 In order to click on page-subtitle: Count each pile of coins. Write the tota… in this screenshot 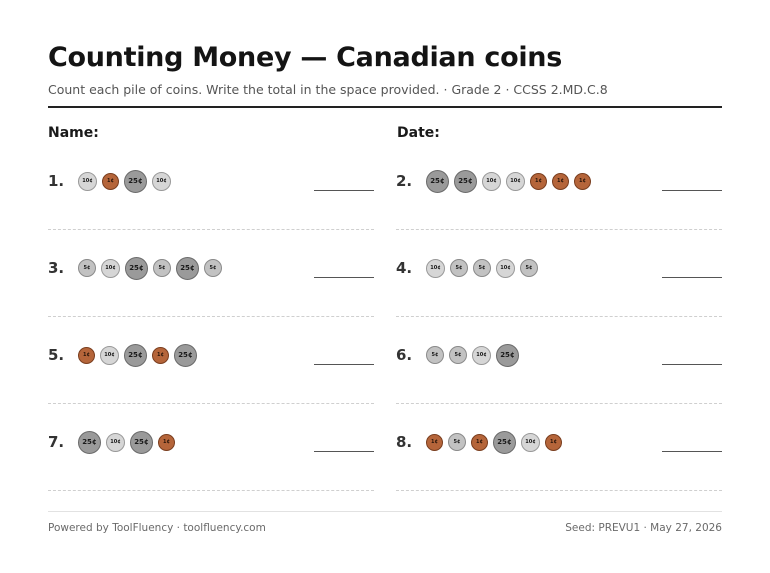, I will do `click(328, 89)`.